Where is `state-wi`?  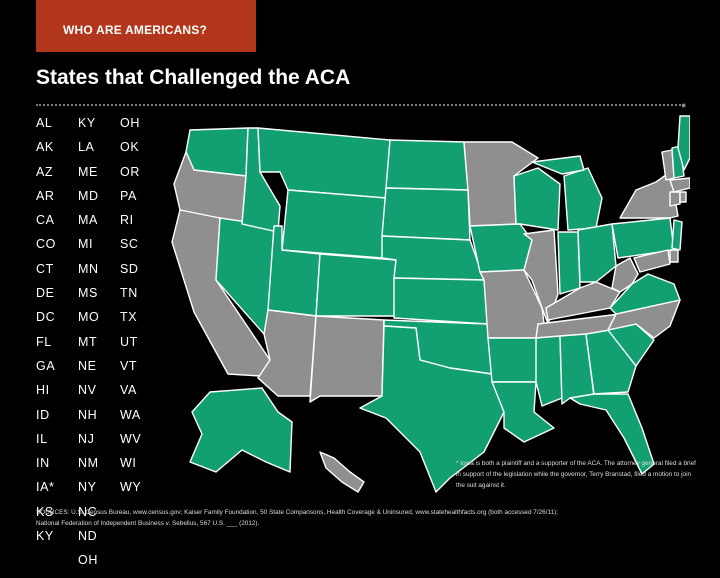 state-wi is located at coordinates (537, 199).